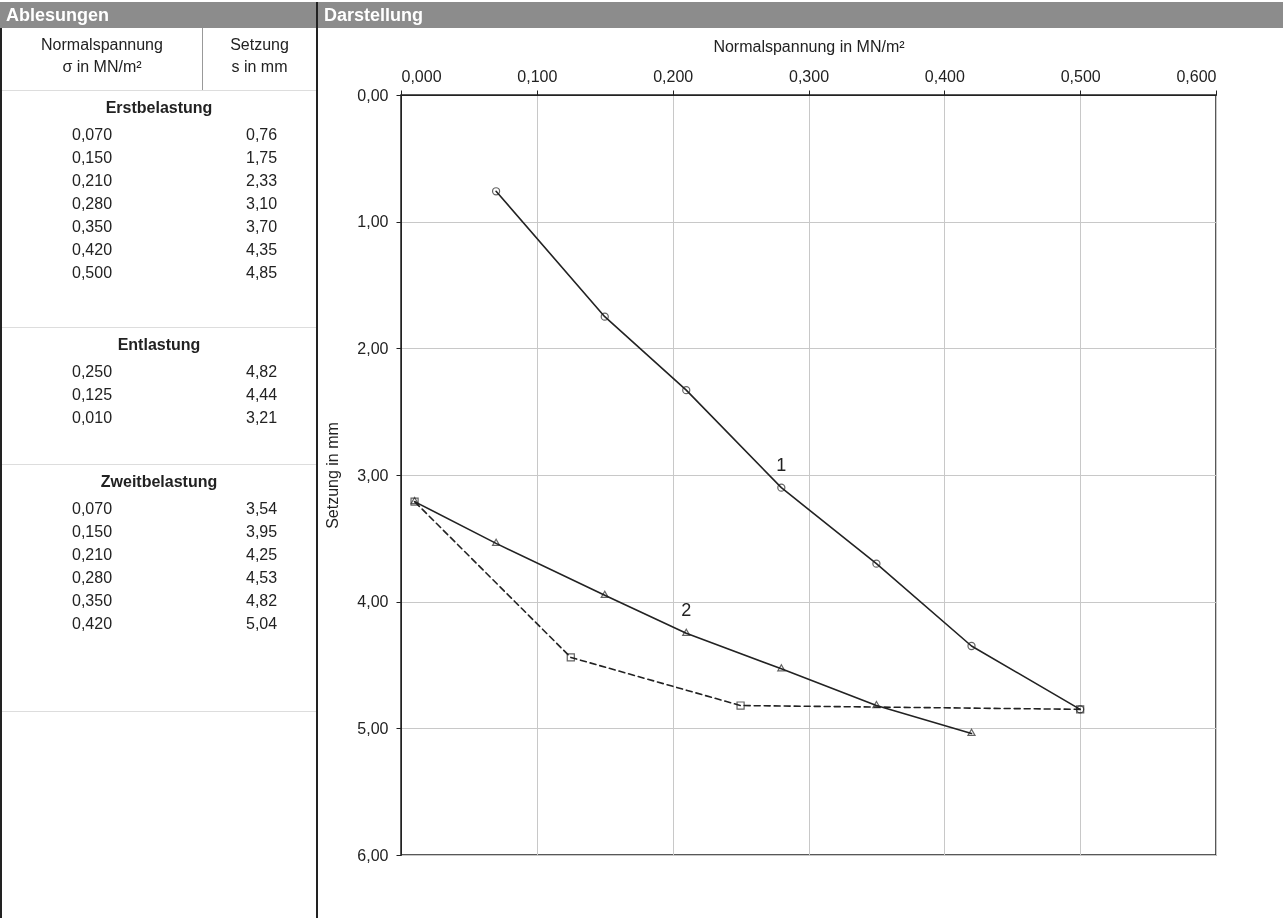  What do you see at coordinates (673, 76) in the screenshot?
I see `x-tick-label: 0,200` at bounding box center [673, 76].